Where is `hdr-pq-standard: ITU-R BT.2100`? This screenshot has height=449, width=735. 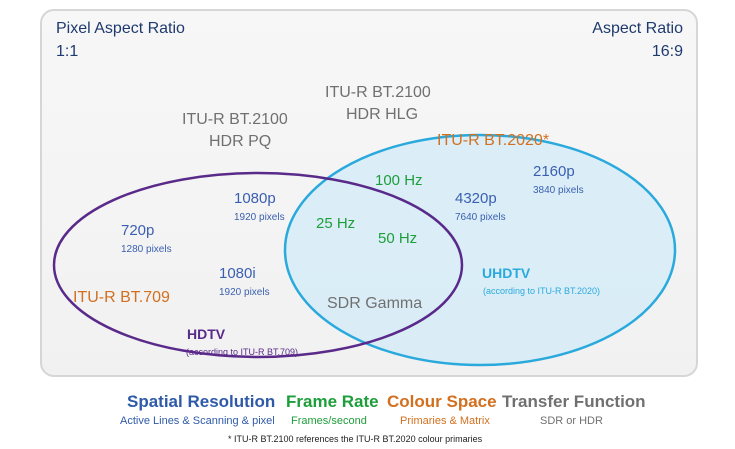
hdr-pq-standard: ITU-R BT.2100 is located at coordinates (235, 119).